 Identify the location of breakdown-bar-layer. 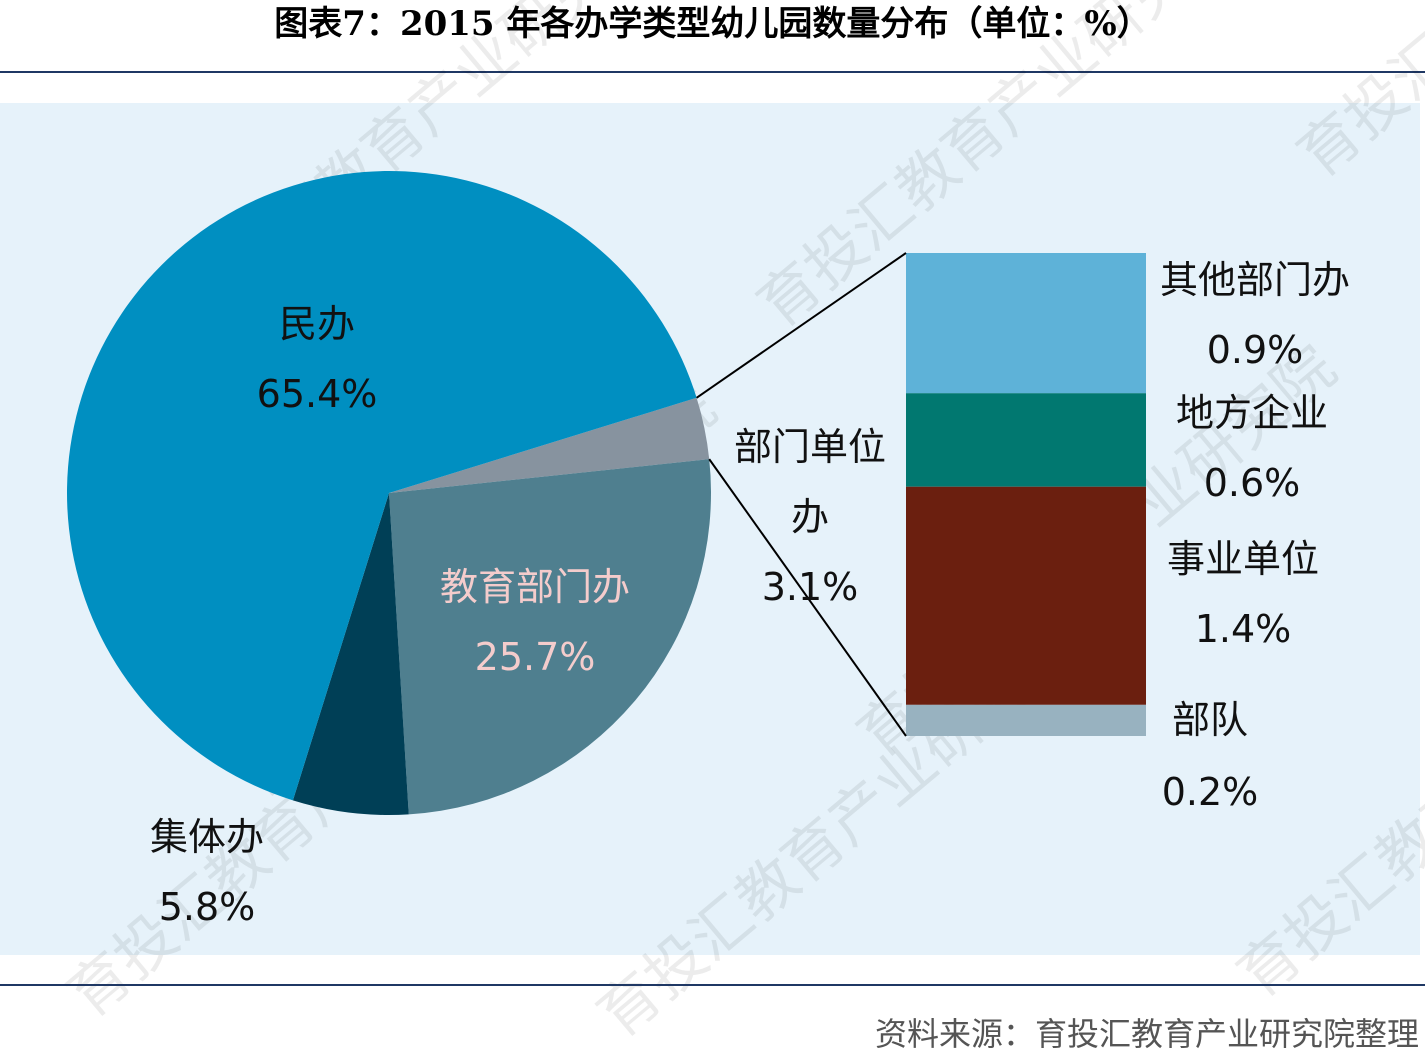
(1026, 494).